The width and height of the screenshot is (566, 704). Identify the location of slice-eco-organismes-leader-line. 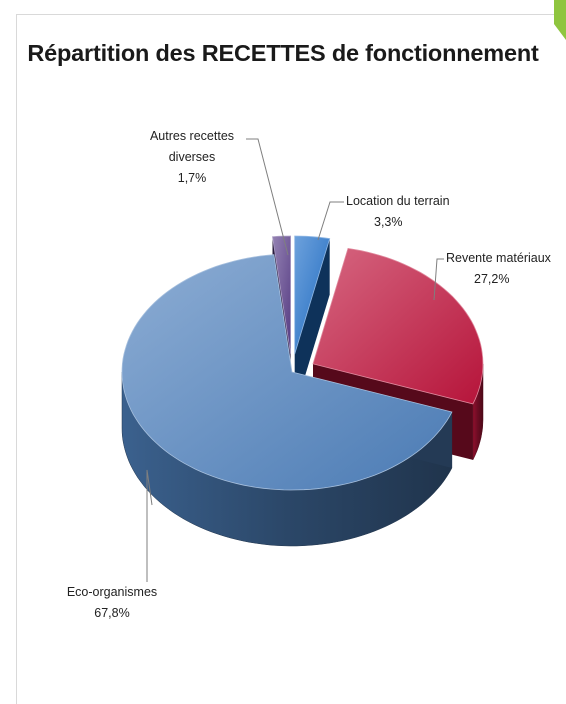
(149, 525).